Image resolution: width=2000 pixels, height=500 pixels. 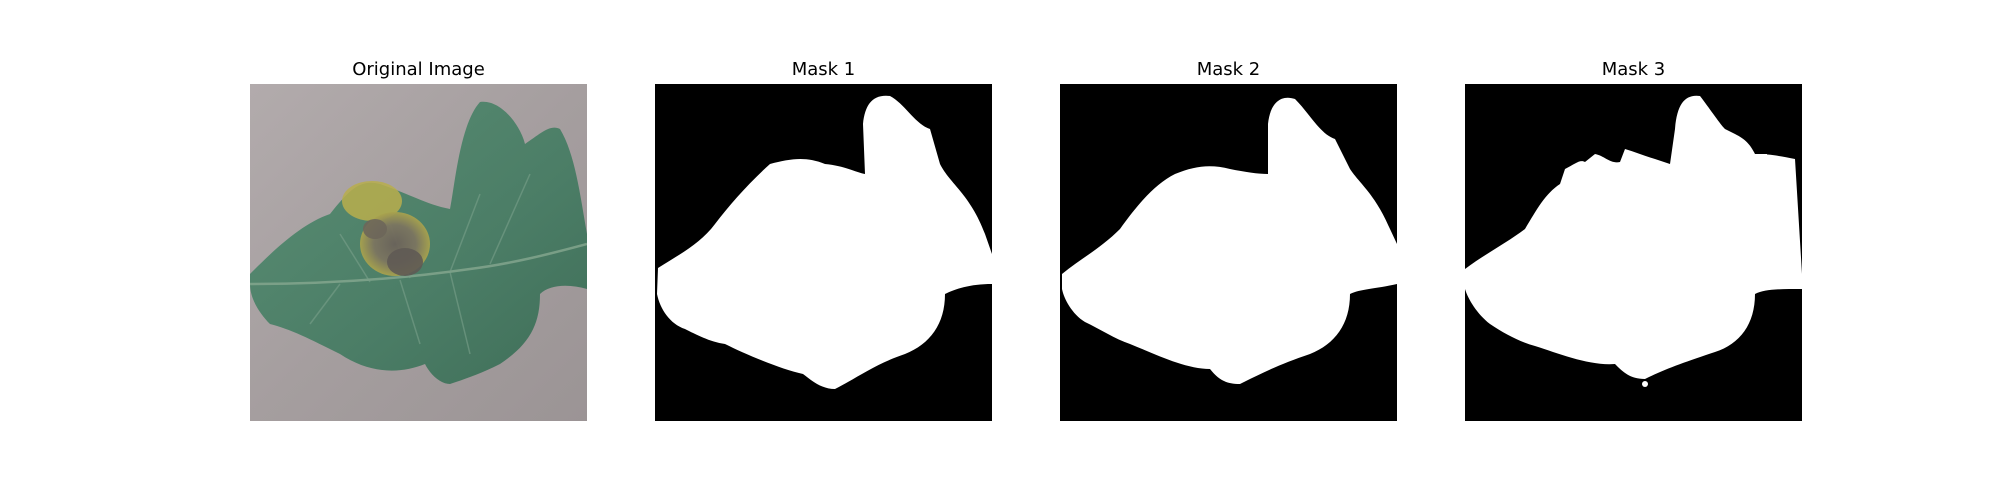 What do you see at coordinates (1633, 237) in the screenshot?
I see `mask-3-region` at bounding box center [1633, 237].